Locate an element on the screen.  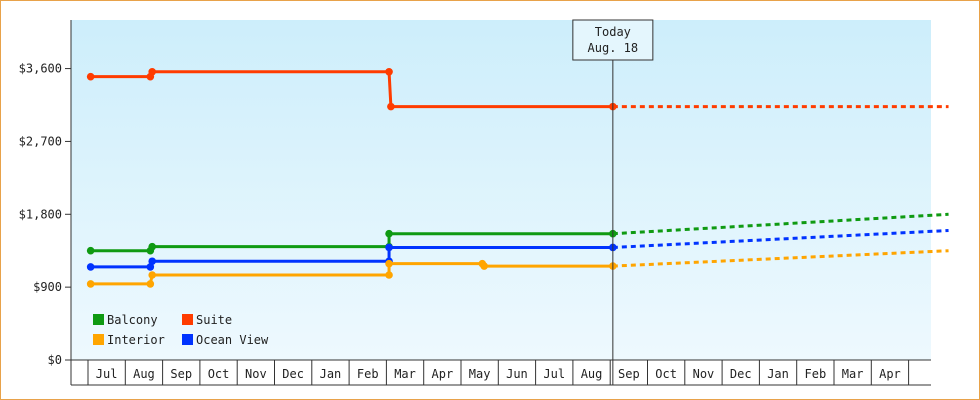
legend-label-balcony: Balcony is located at coordinates (132, 320).